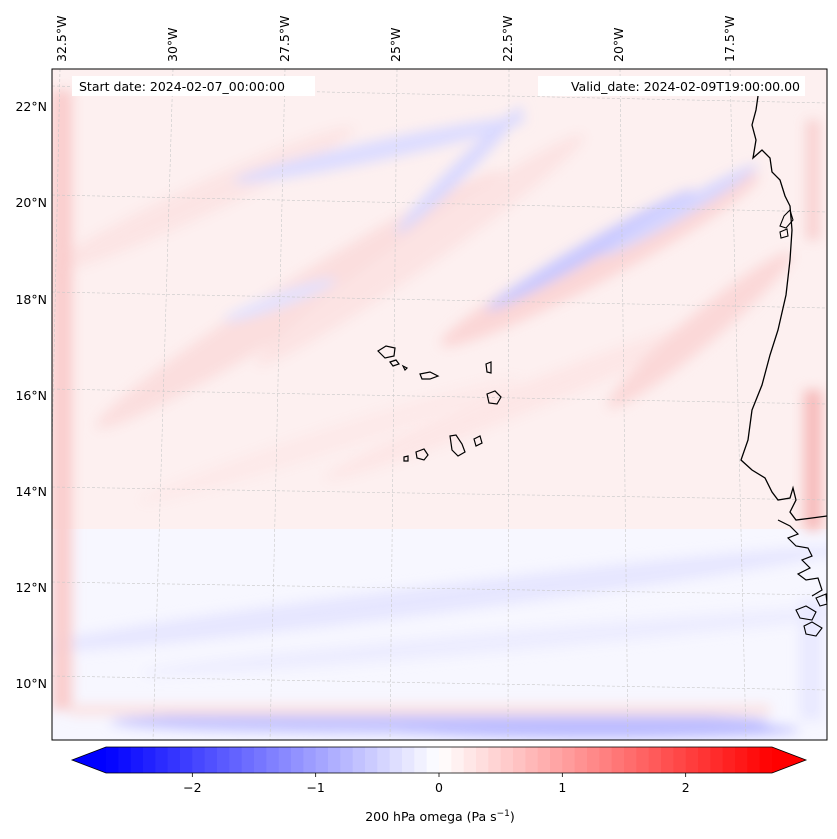 The height and width of the screenshot is (839, 837). I want to click on lat-label: 16°N, so click(31, 395).